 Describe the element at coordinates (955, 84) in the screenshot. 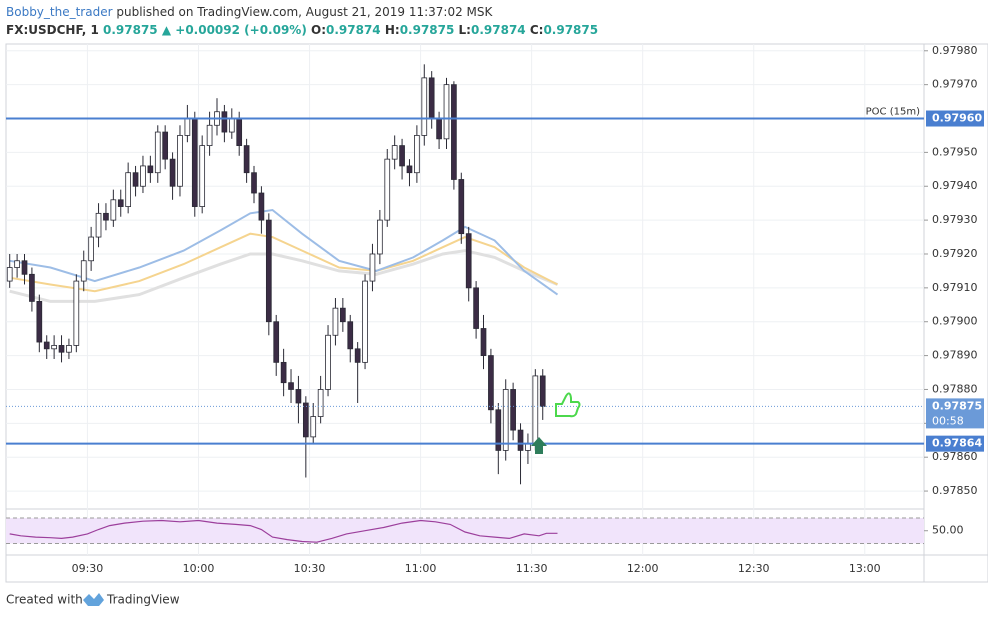

I see `y-tick-label: 0.97970` at that location.